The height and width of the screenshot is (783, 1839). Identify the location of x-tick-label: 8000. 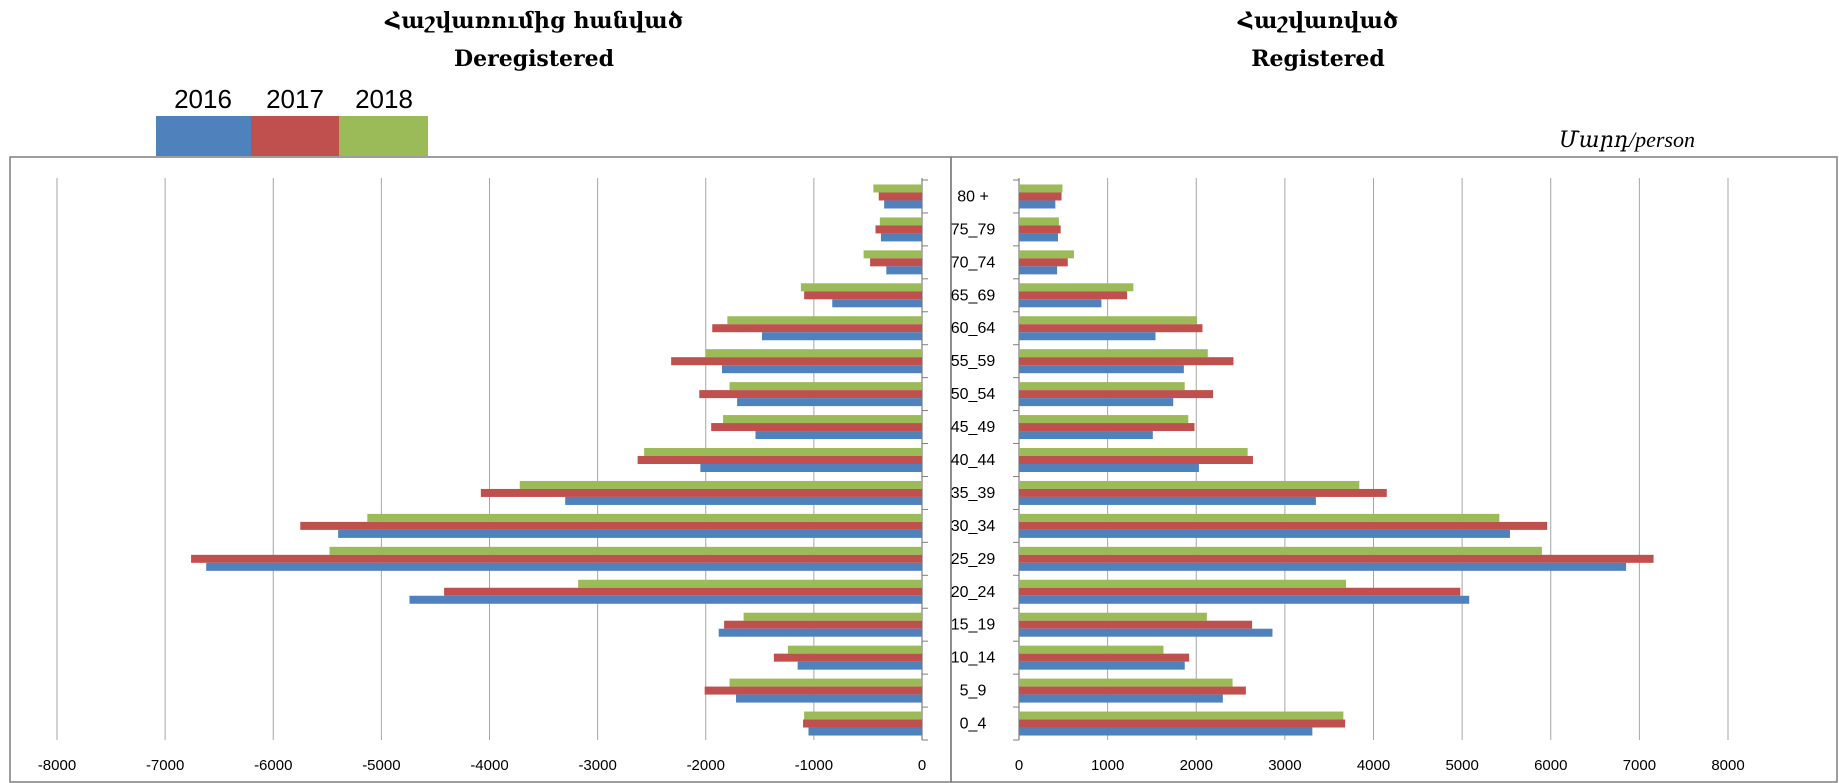
(1727, 765).